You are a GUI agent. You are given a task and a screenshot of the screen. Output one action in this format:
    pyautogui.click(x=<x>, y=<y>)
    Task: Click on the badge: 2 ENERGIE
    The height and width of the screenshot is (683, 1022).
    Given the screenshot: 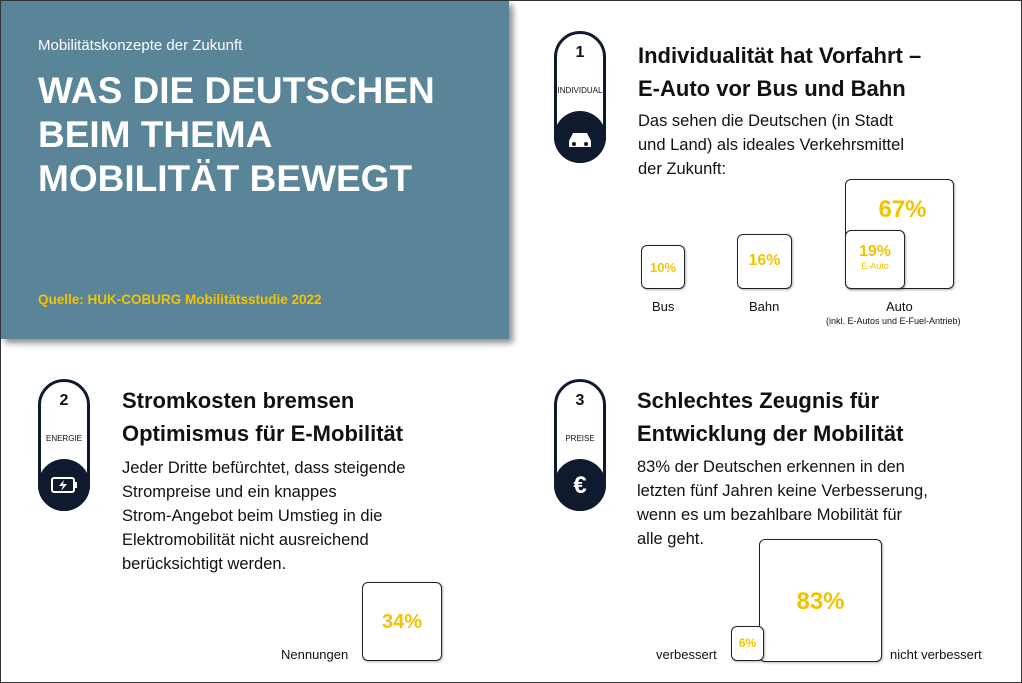 What is the action you would take?
    pyautogui.click(x=64, y=445)
    